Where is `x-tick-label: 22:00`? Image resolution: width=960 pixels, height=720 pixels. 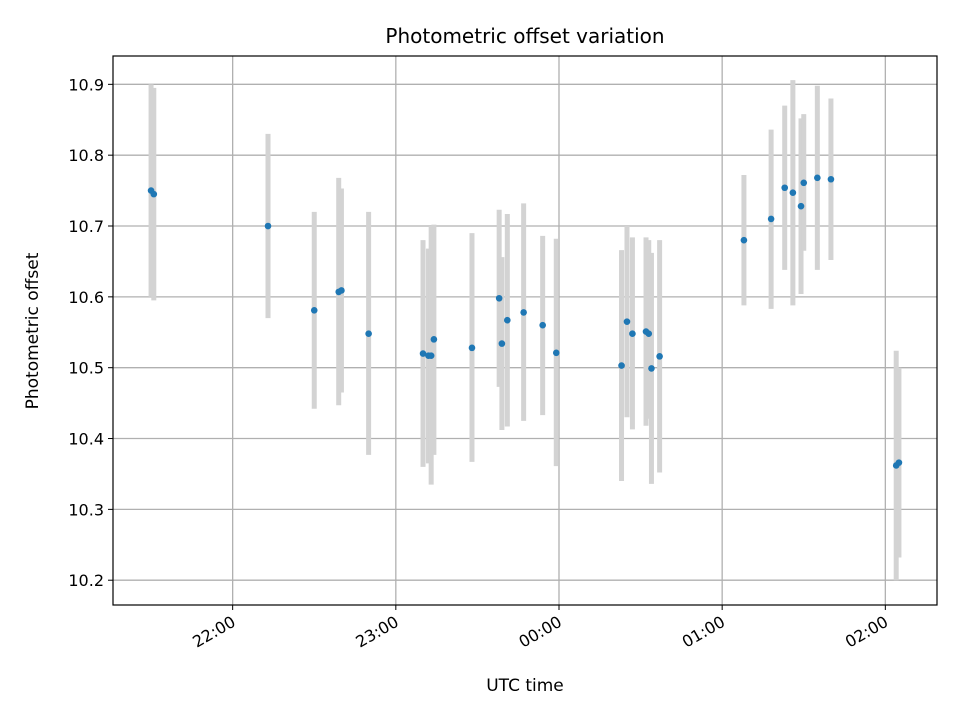
x-tick-label: 22:00 is located at coordinates (213, 632).